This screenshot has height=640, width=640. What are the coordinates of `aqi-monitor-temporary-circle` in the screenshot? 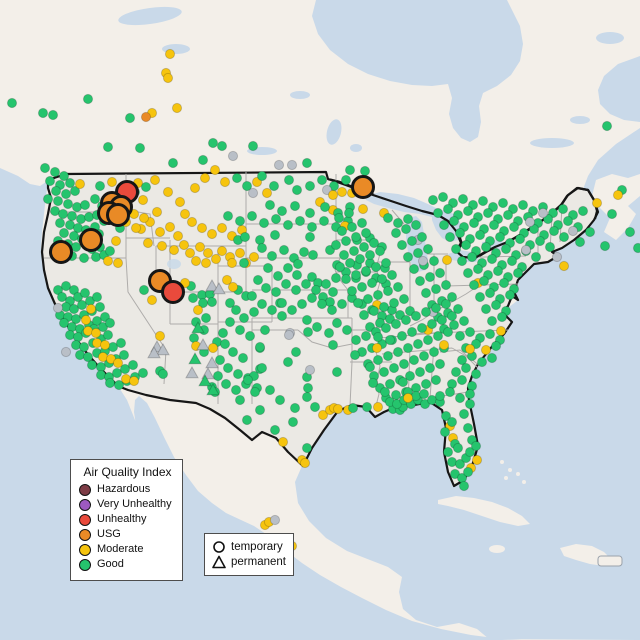 It's located at (363, 187).